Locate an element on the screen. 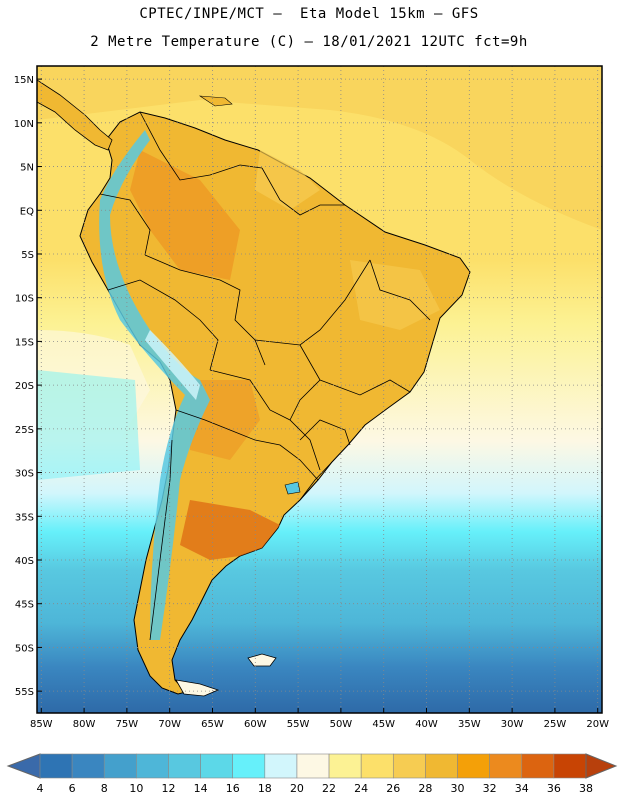 This screenshot has height=800, width=618. lon-tick-label: 55W is located at coordinates (298, 724).